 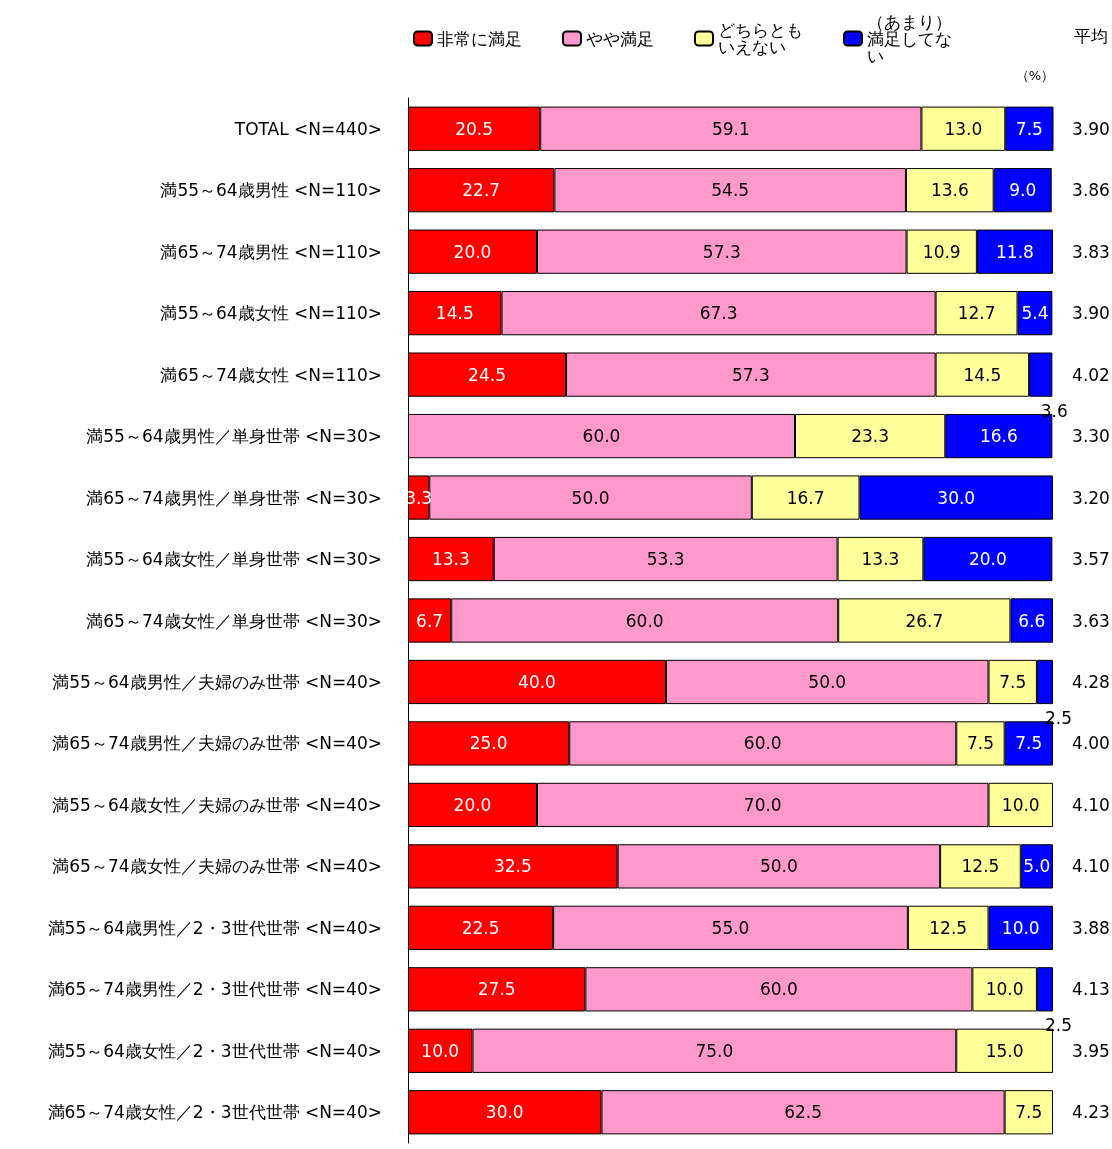 I want to click on y-tick-label: 満55～64歳女性／夫婦のみ世帯 <N=40>, so click(x=217, y=804).